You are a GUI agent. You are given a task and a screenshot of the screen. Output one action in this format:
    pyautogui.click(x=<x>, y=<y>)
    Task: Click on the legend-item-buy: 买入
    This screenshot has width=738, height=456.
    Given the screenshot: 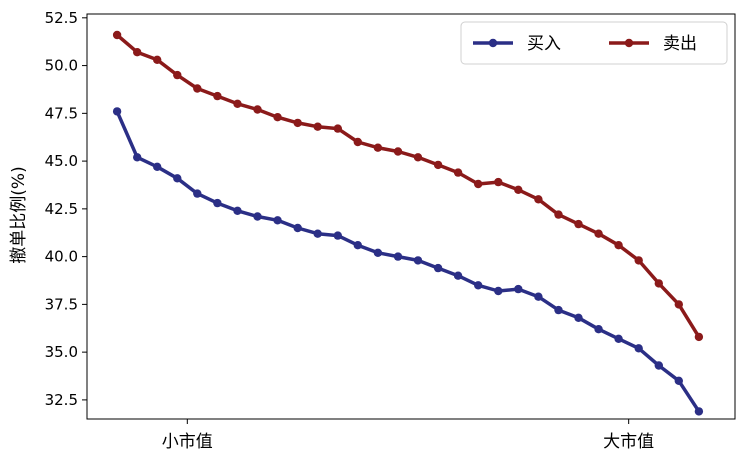 What is the action you would take?
    pyautogui.click(x=517, y=44)
    